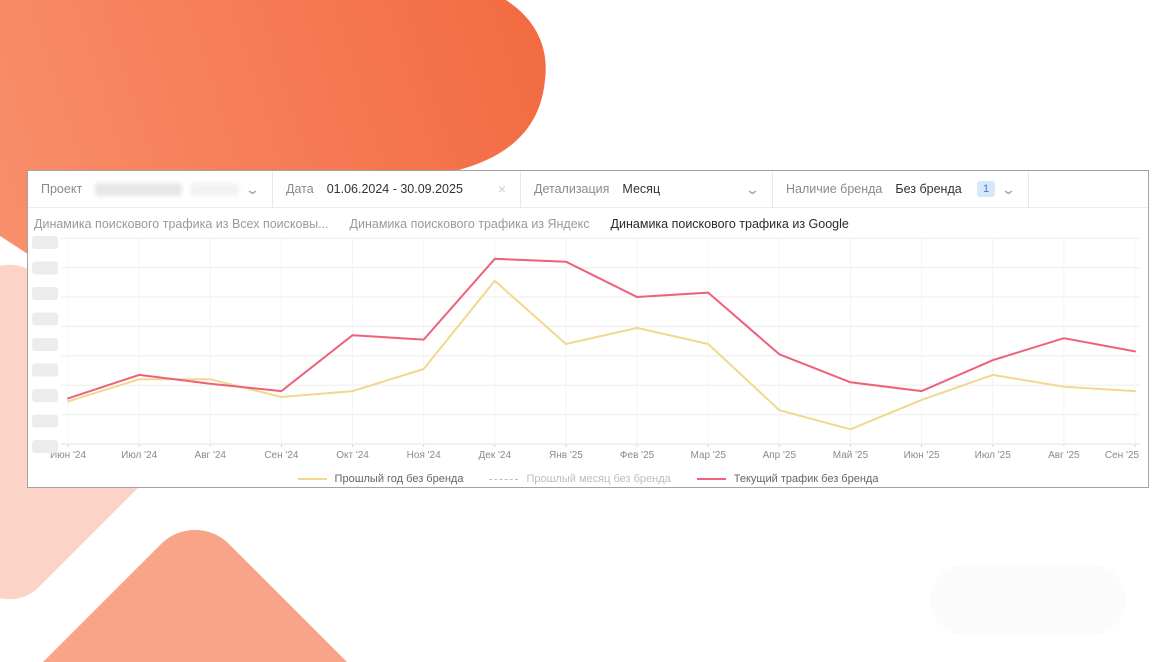  I want to click on legend-item-2: Текущий трафик без бренда, so click(787, 479).